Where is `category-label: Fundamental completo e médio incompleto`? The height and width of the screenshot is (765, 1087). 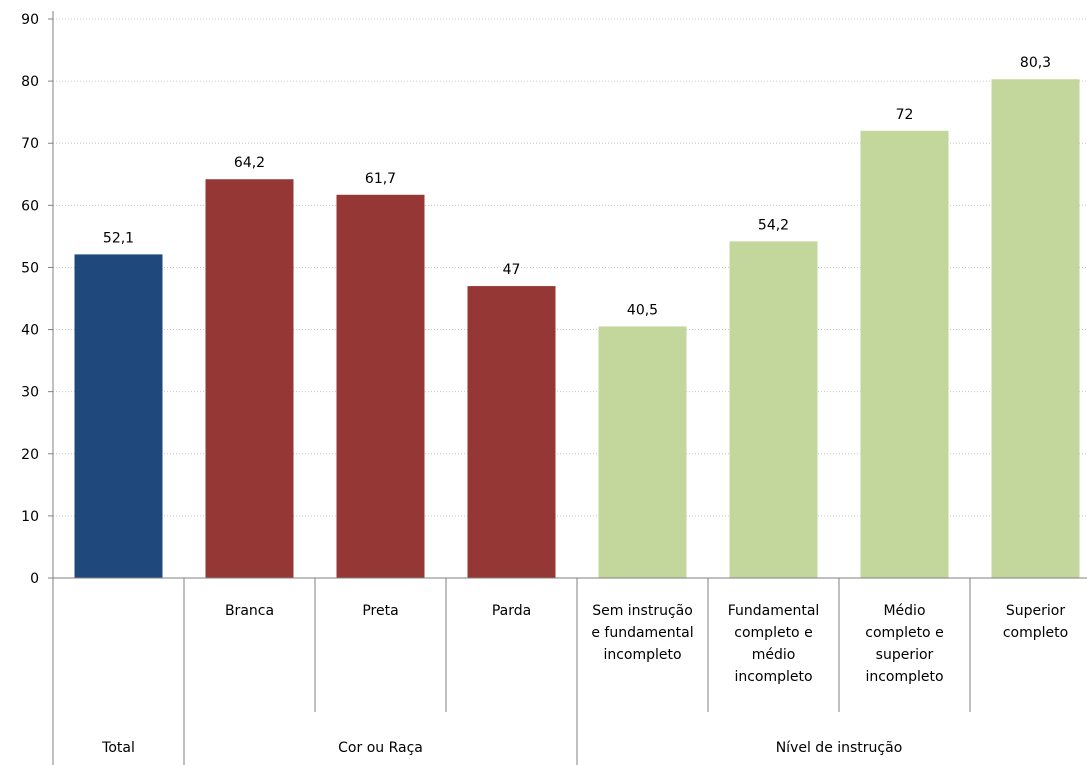 category-label: Fundamental completo e médio incompleto is located at coordinates (774, 644).